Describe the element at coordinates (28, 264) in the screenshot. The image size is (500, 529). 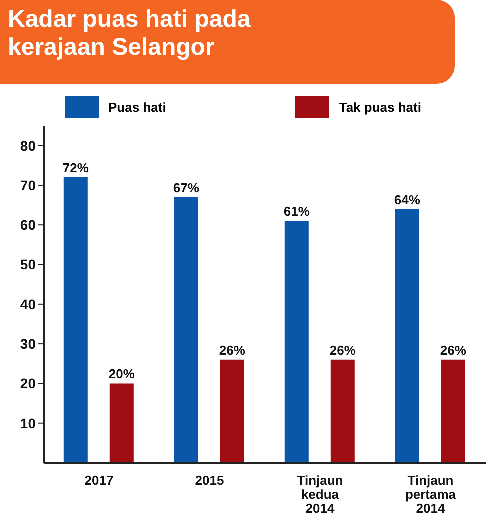
I see `y-tick-label: 50` at that location.